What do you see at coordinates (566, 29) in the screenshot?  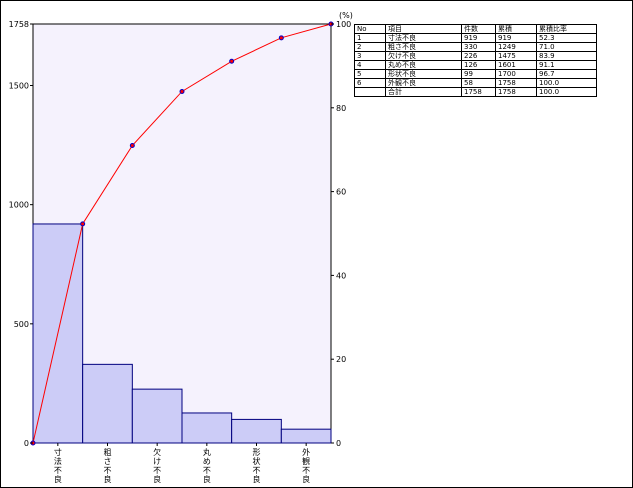 I see `table-header-cell: 累積比率` at bounding box center [566, 29].